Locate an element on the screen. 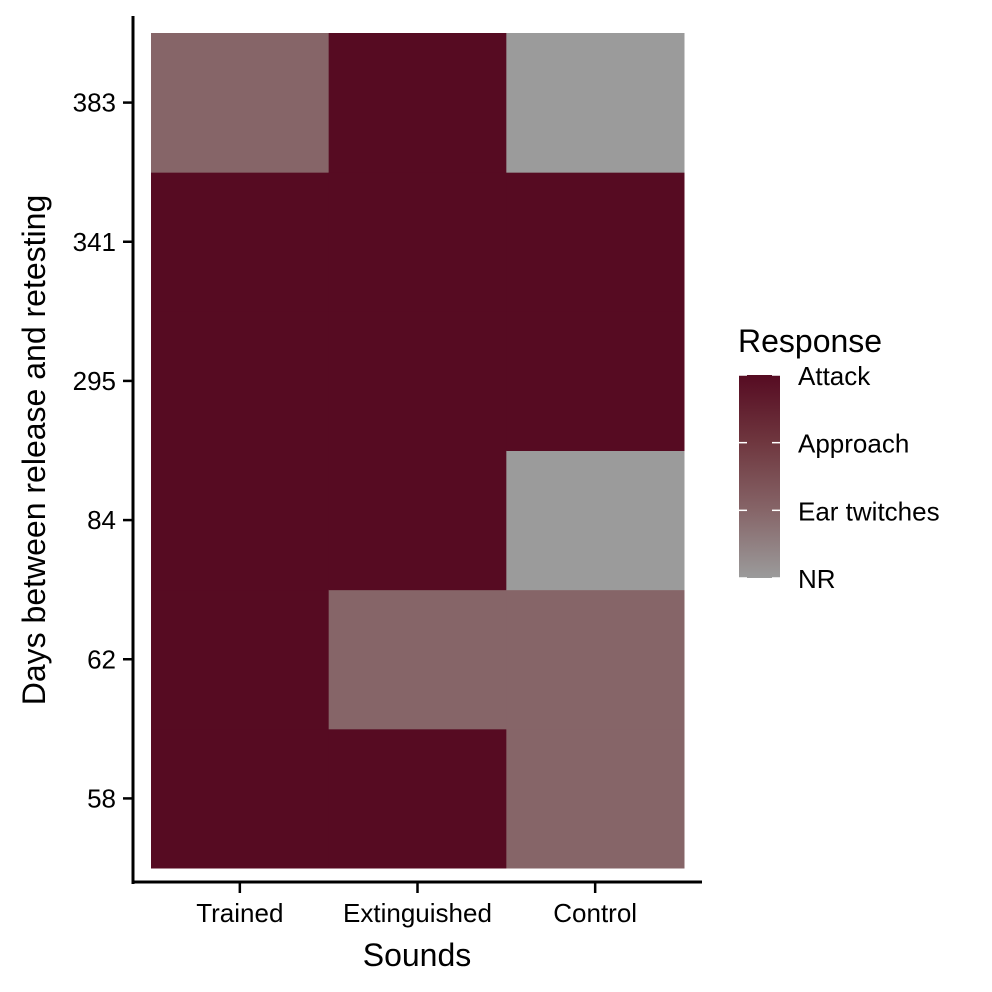 The image size is (992, 992). y-tick-label-295: 295 is located at coordinates (94, 381).